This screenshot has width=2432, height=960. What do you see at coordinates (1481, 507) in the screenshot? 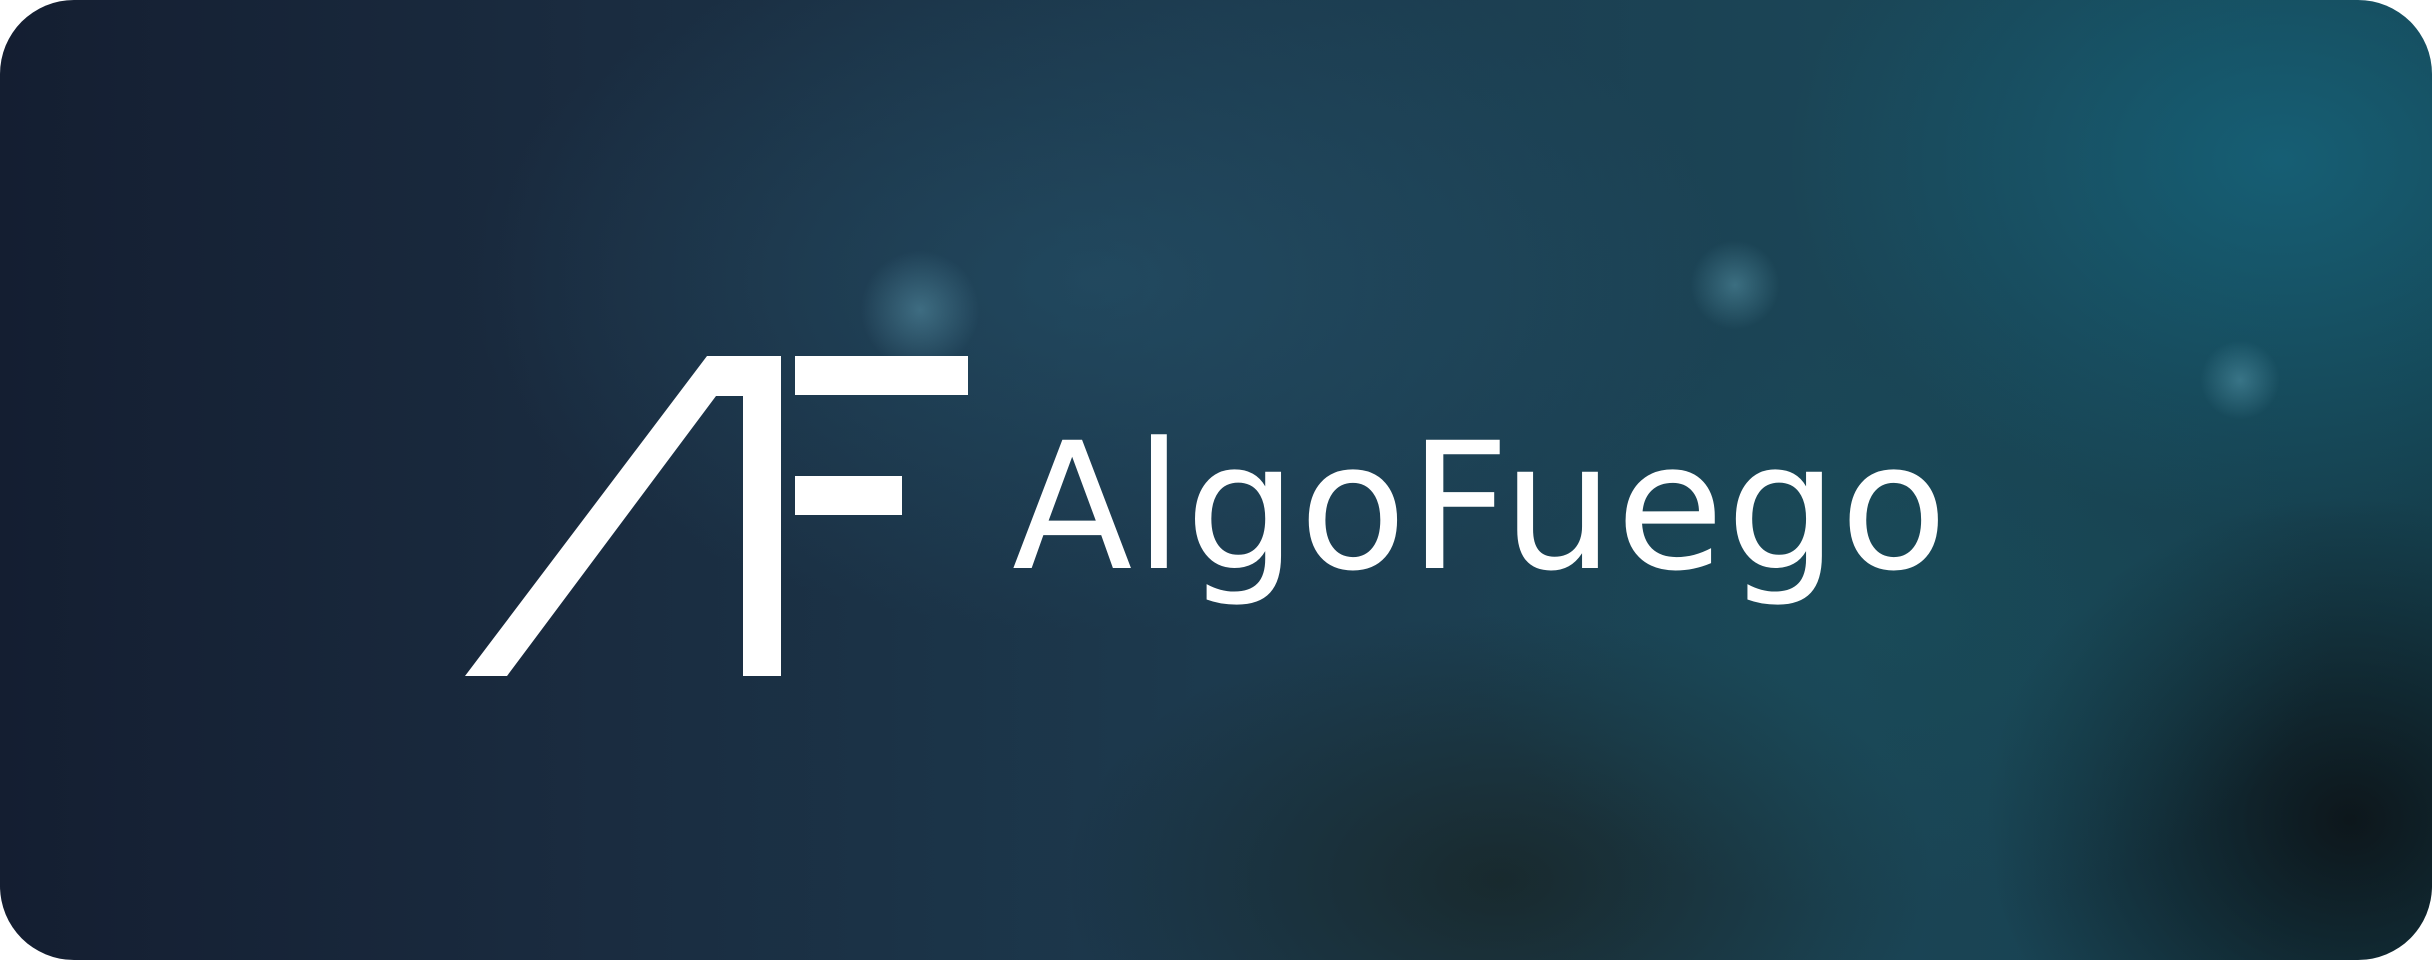
I see `brand-name: AlgoFuego` at bounding box center [1481, 507].